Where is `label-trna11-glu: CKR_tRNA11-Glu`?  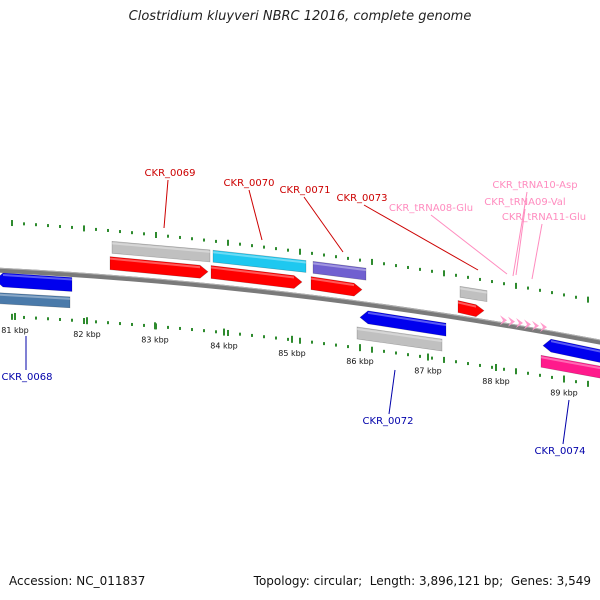
label-trna11-glu: CKR_tRNA11-Glu is located at coordinates (544, 217).